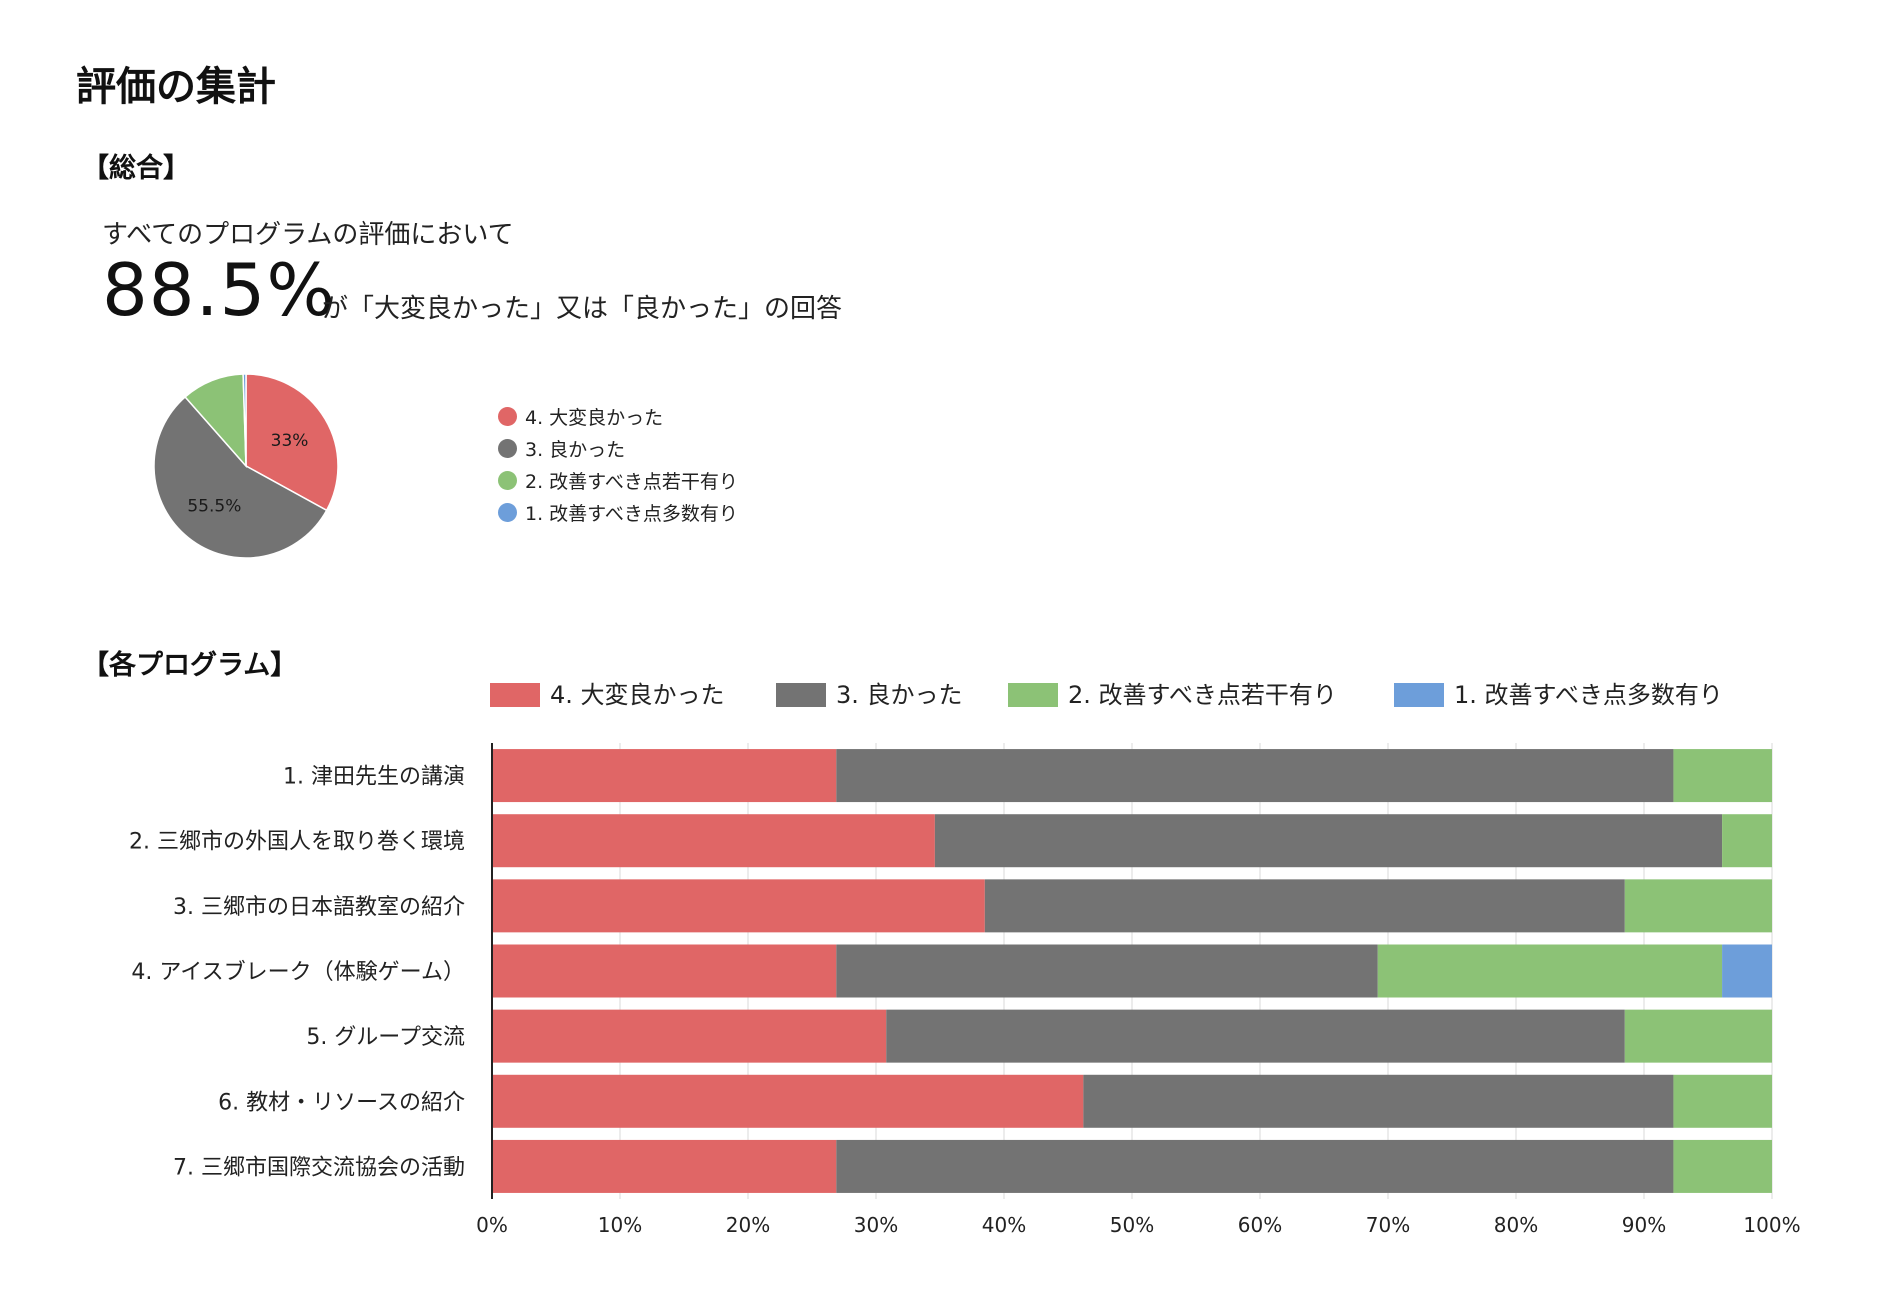 Image resolution: width=1888 pixels, height=1312 pixels. Describe the element at coordinates (1516, 1225) in the screenshot. I see `x-tick-label: 80%` at that location.